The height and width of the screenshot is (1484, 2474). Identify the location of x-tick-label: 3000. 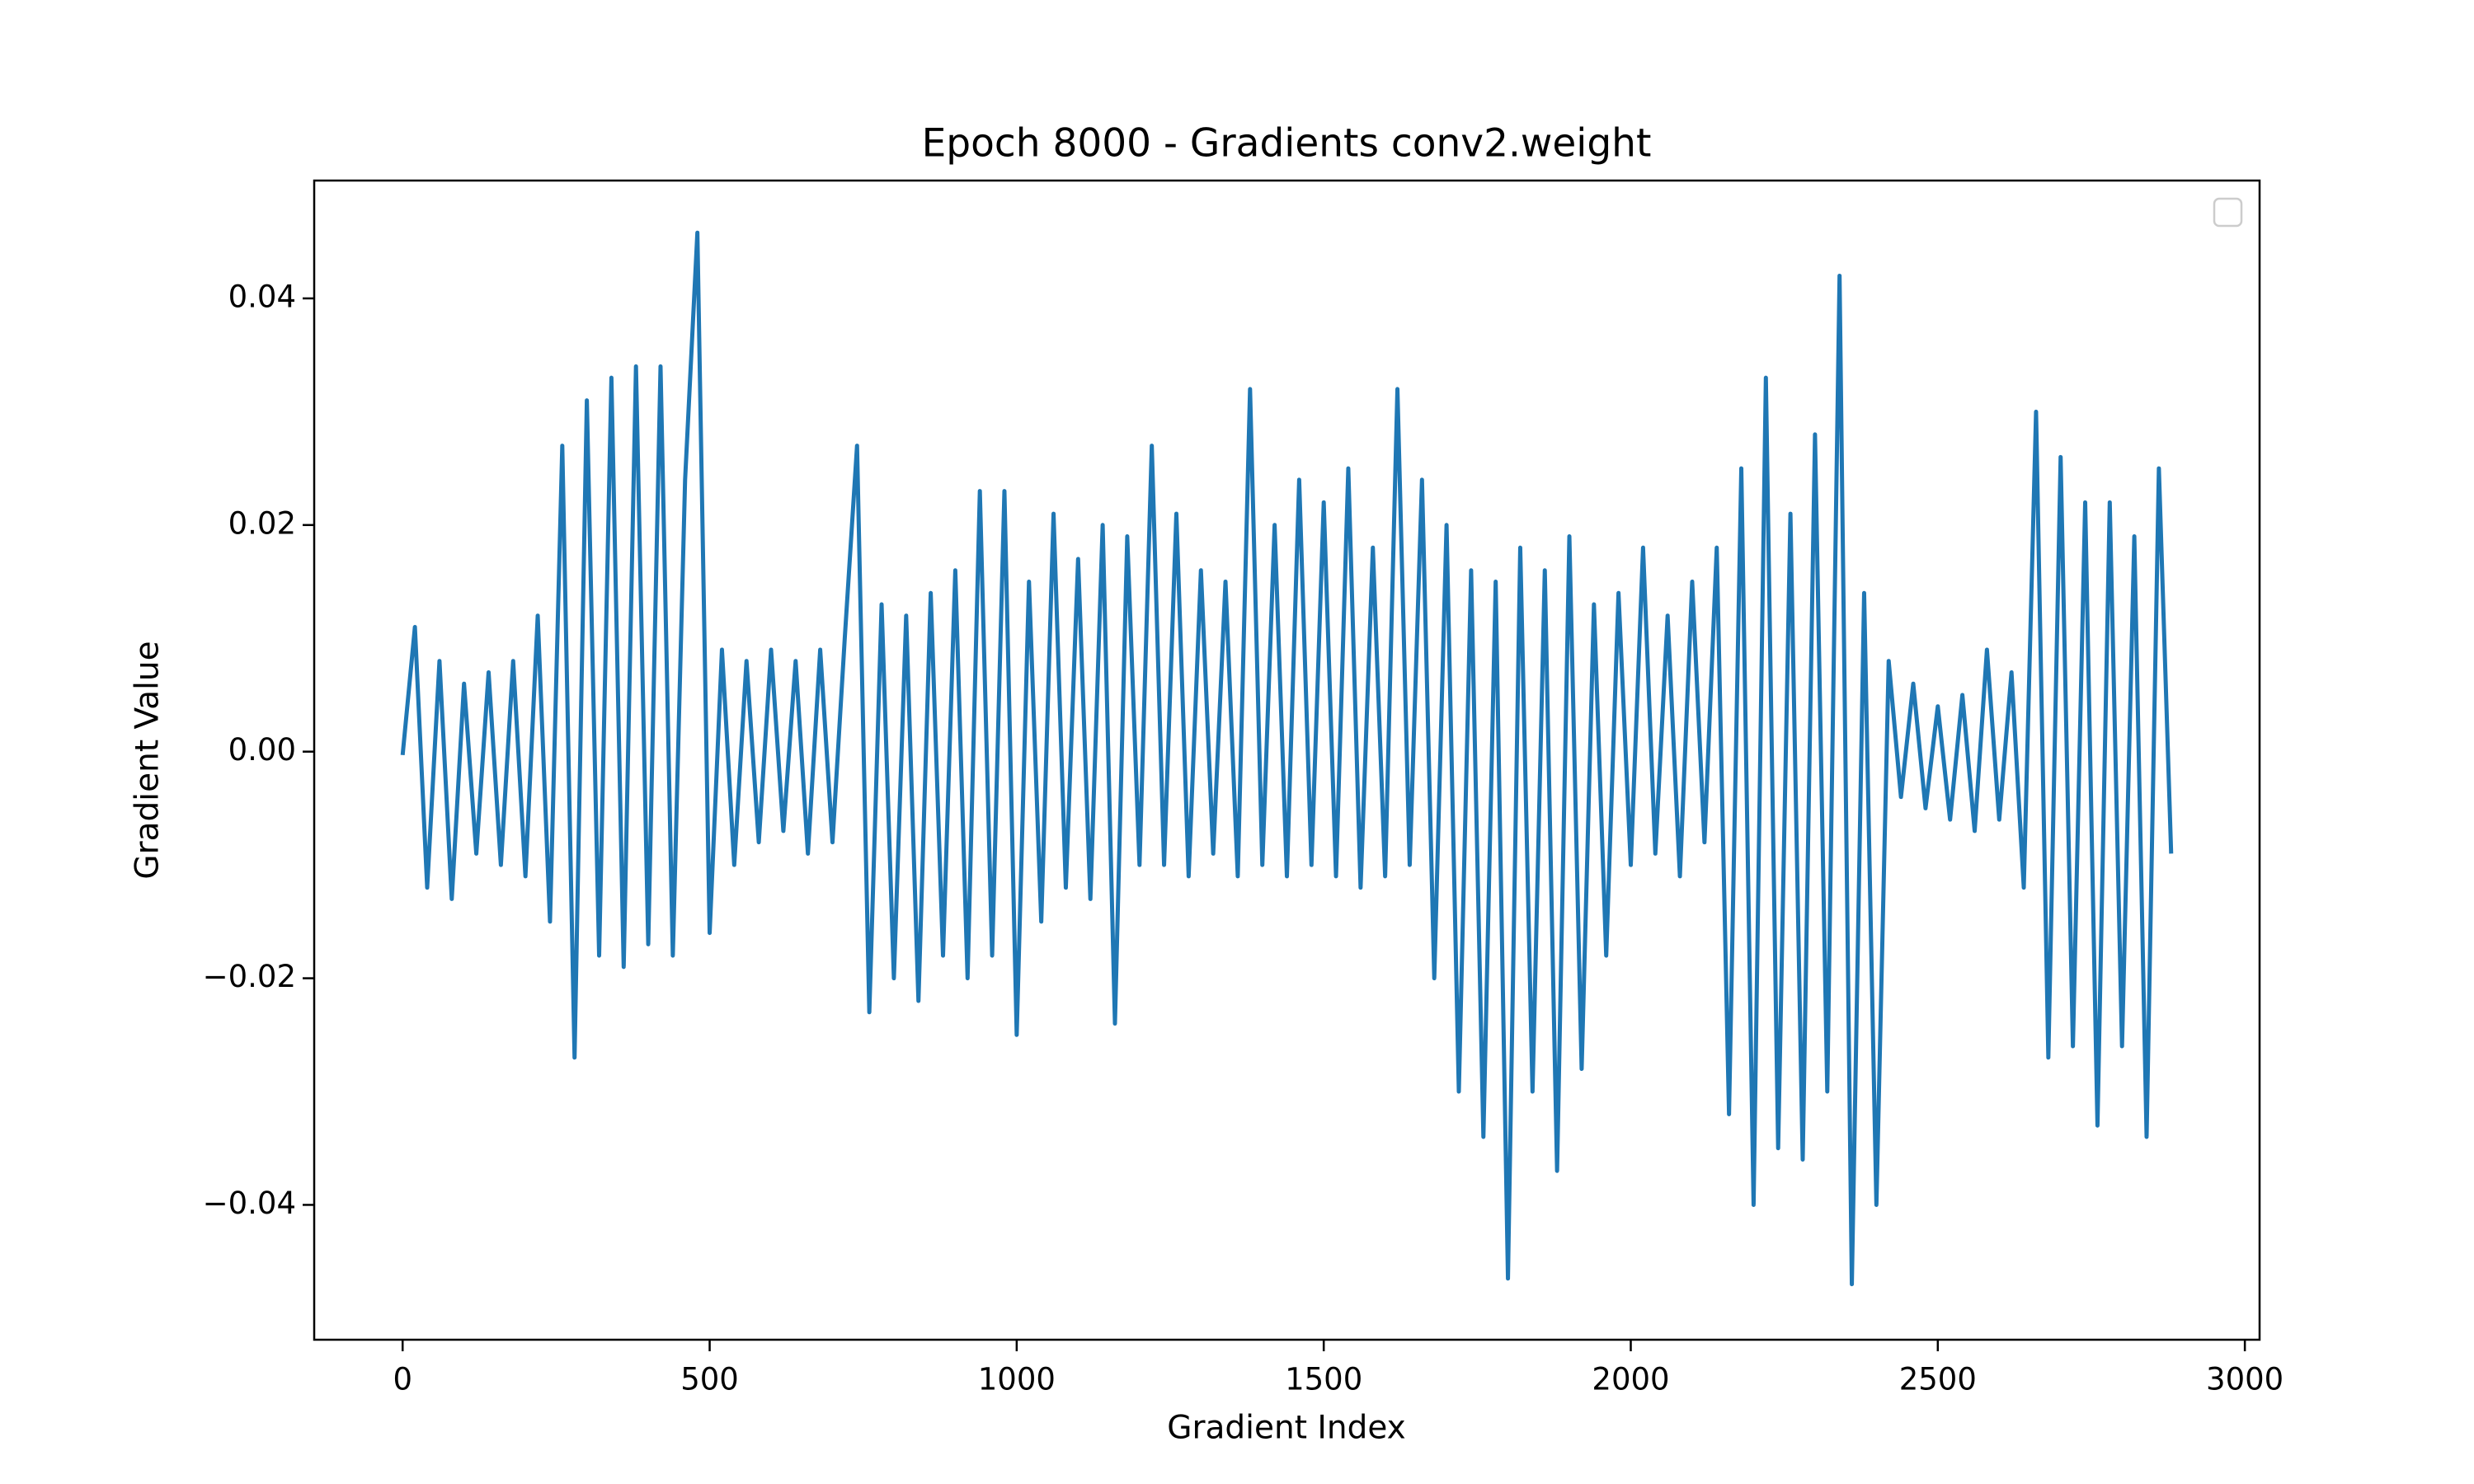
(2245, 1379).